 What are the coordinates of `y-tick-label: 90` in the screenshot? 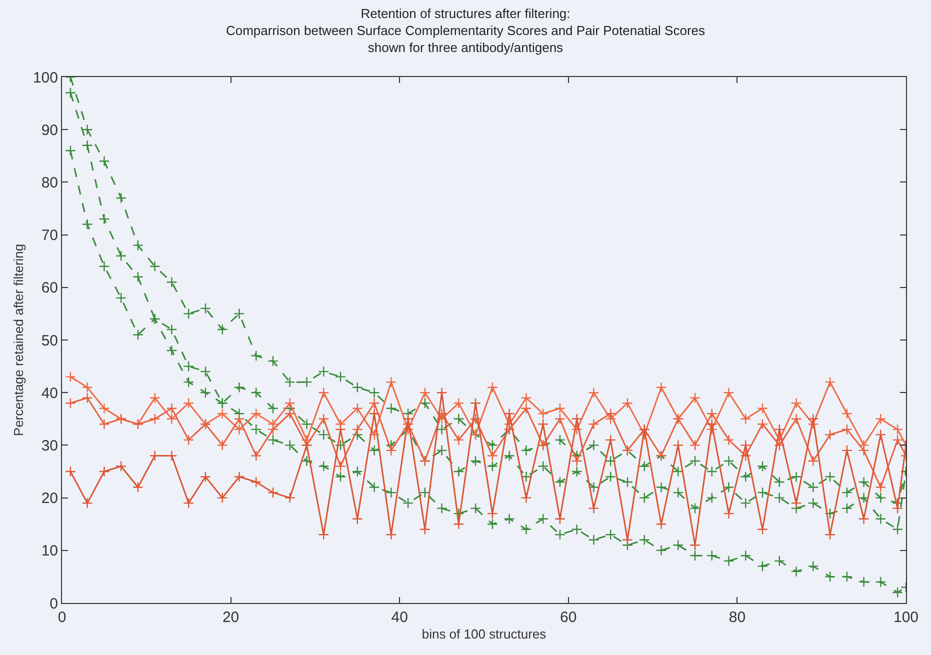 It's located at (49, 130).